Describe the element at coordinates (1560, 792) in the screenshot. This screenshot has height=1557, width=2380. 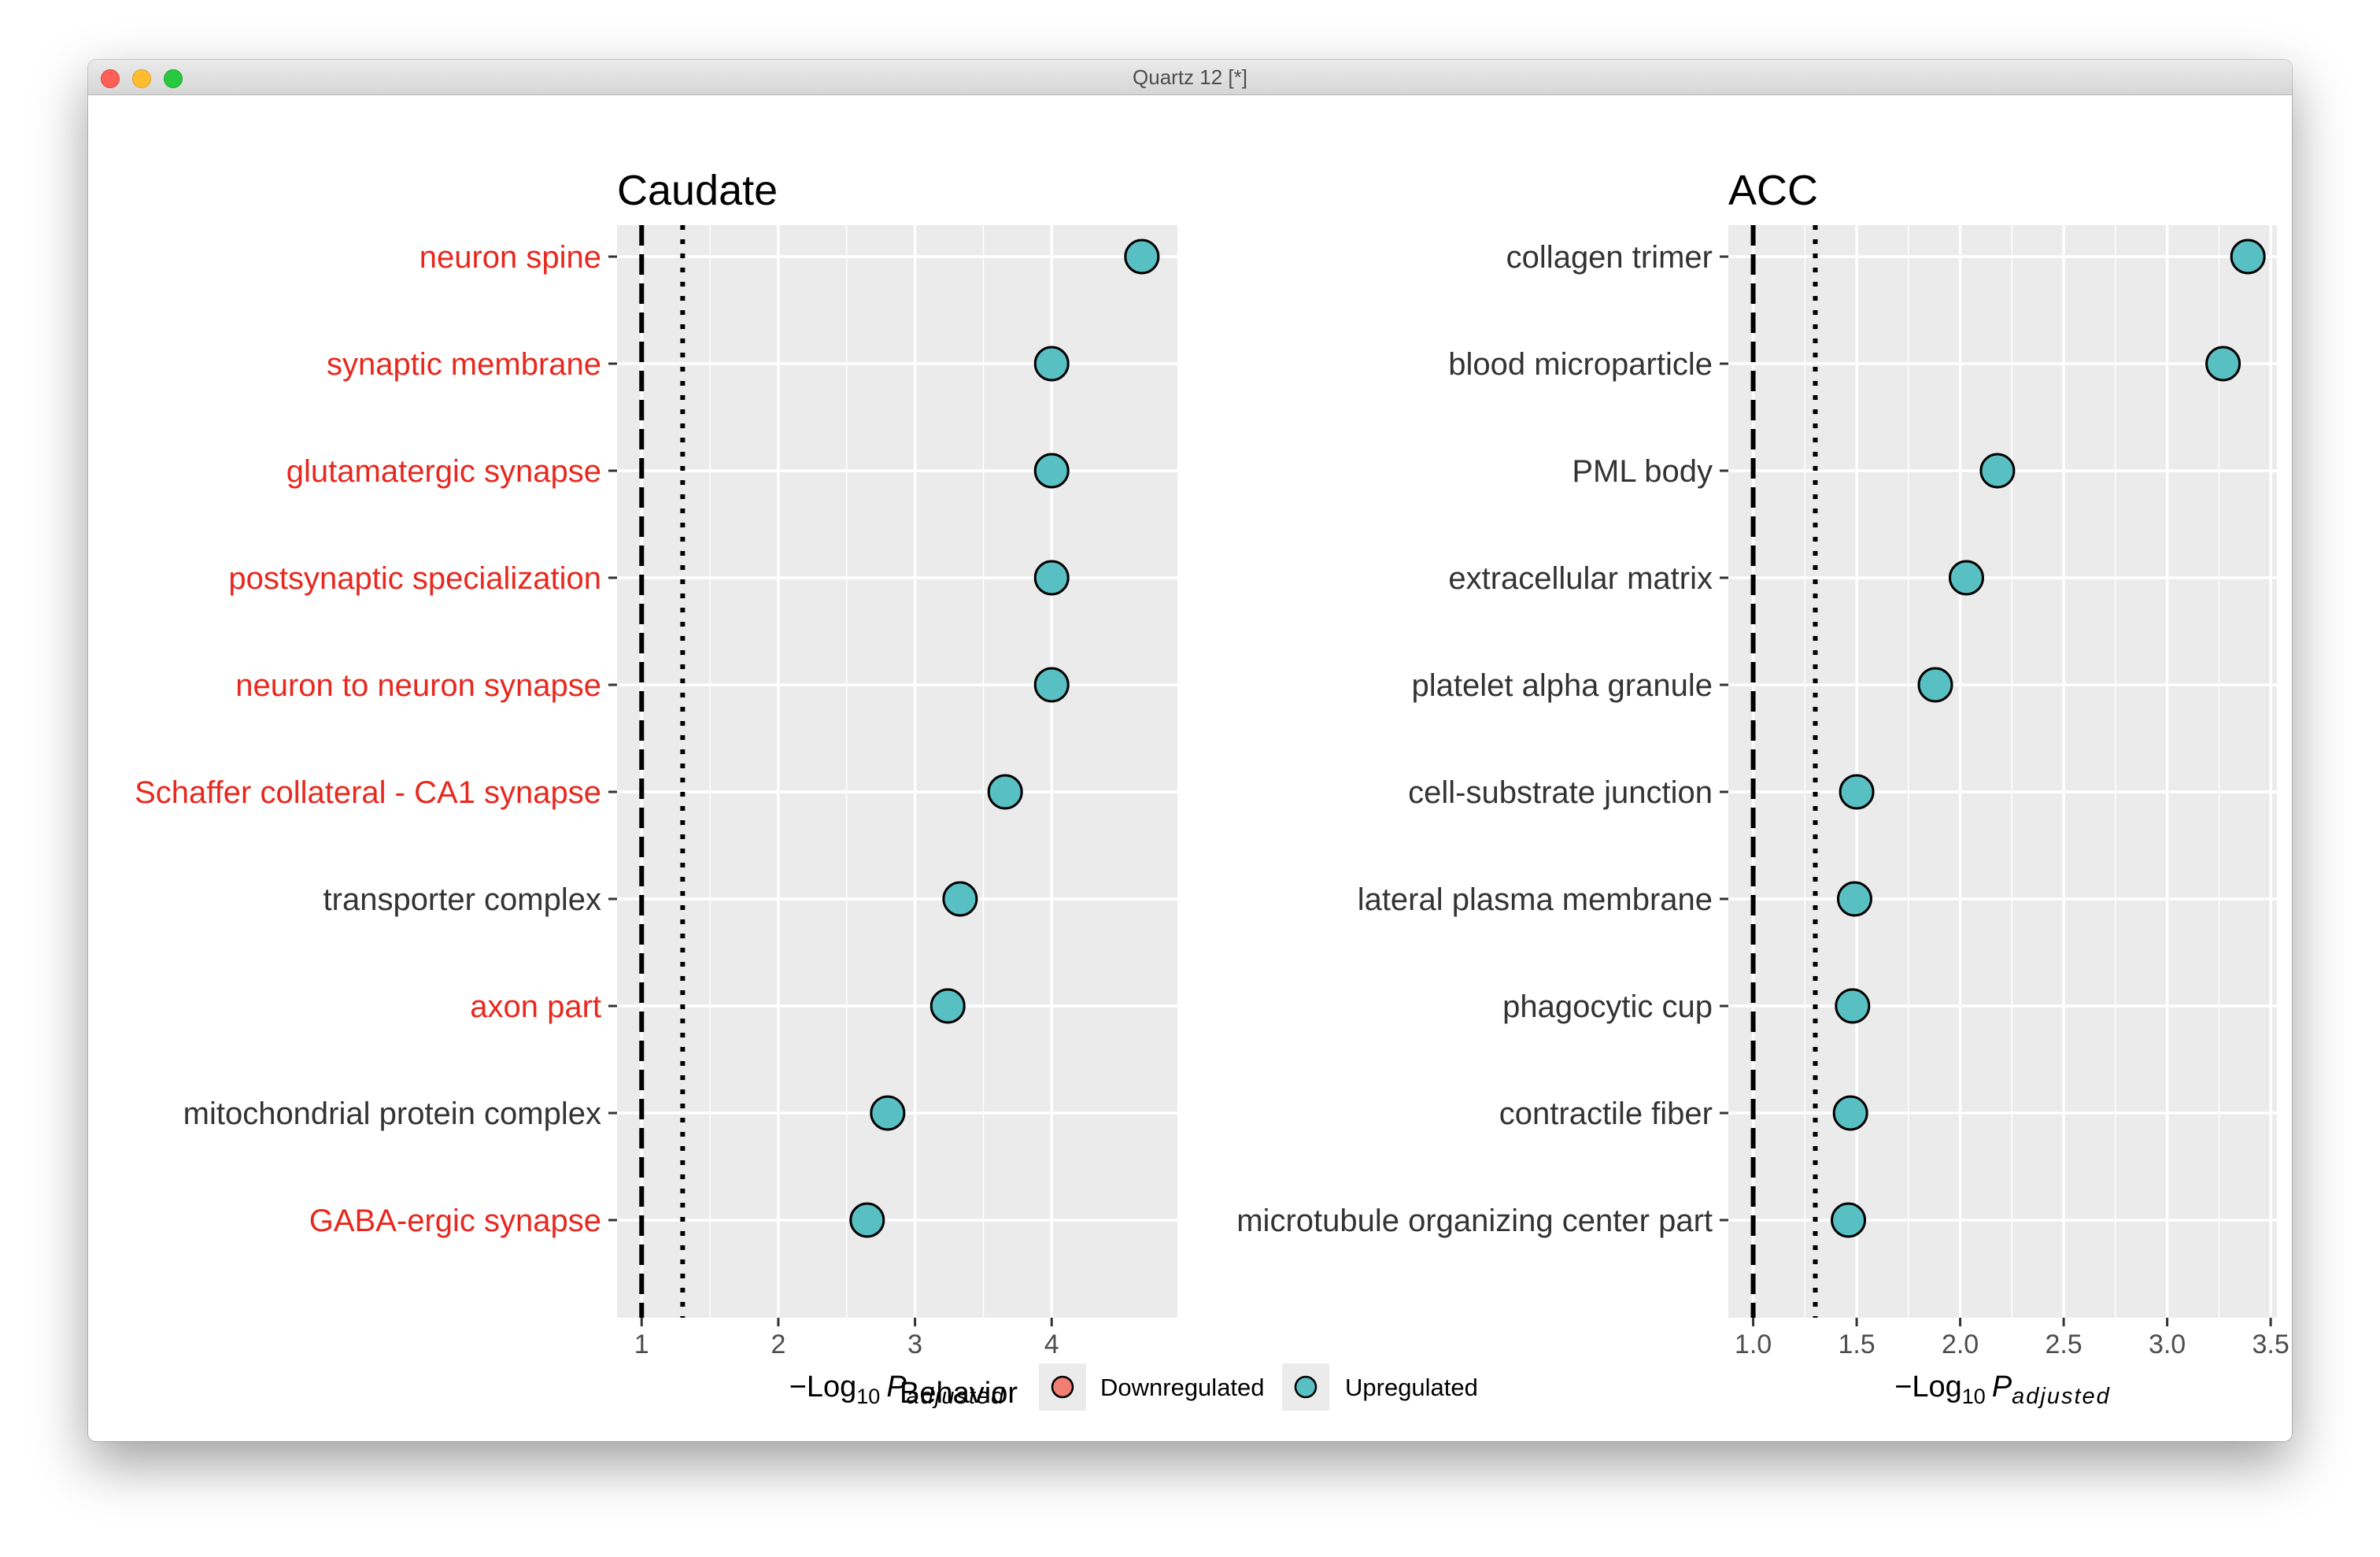
I see `category-label: cell-substrate junction` at that location.